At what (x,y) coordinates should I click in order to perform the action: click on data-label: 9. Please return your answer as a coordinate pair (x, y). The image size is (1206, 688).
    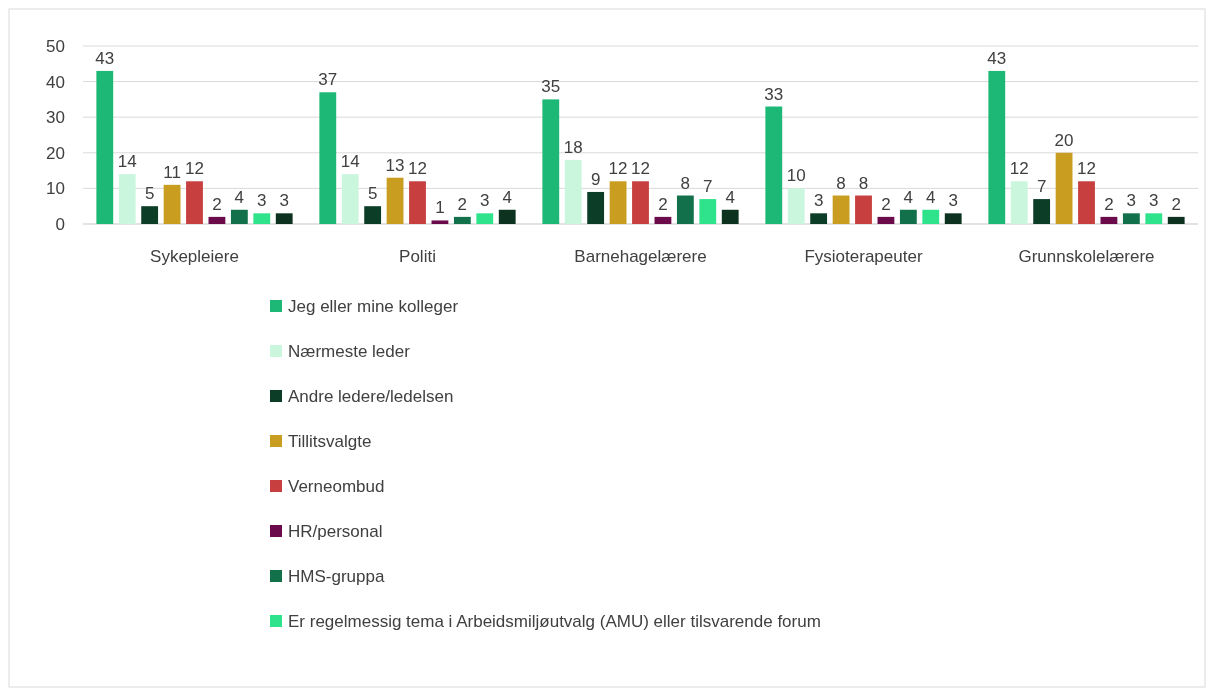
    Looking at the image, I should click on (595, 179).